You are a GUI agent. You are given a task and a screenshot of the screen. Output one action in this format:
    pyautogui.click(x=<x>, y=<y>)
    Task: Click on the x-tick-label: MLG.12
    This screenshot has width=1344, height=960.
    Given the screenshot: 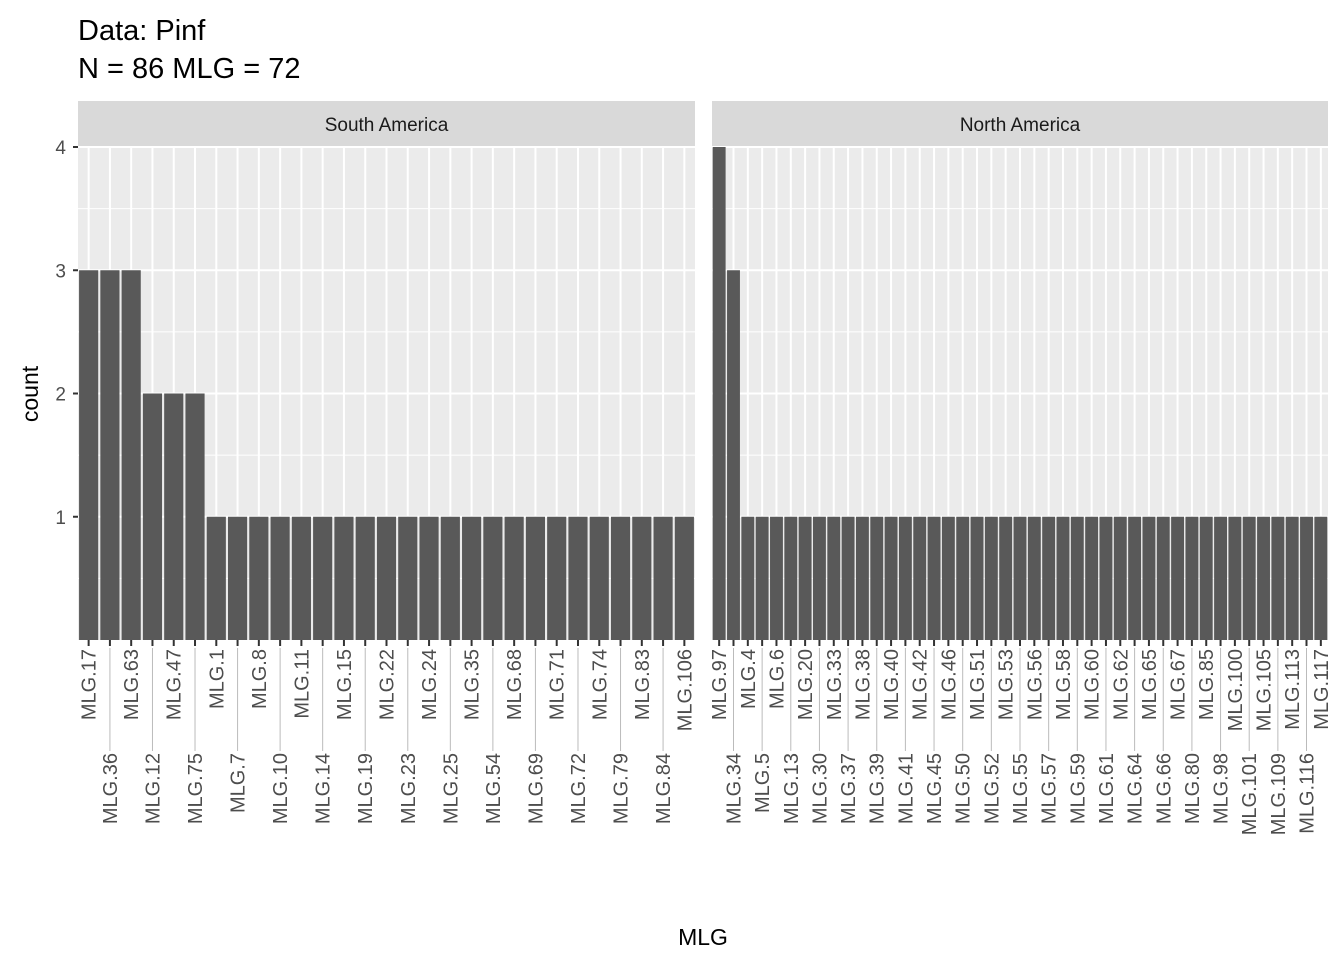 What is the action you would take?
    pyautogui.click(x=153, y=788)
    